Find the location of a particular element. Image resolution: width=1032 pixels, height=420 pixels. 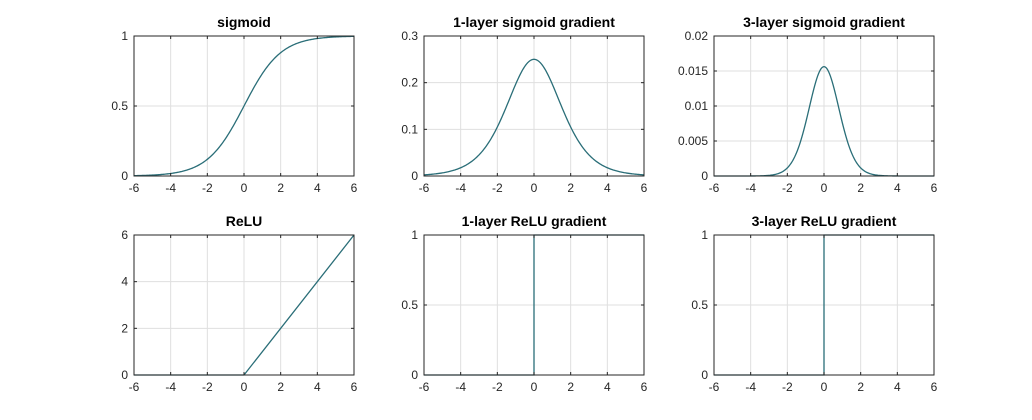

y-tick-label: 0.015 is located at coordinates (693, 71).